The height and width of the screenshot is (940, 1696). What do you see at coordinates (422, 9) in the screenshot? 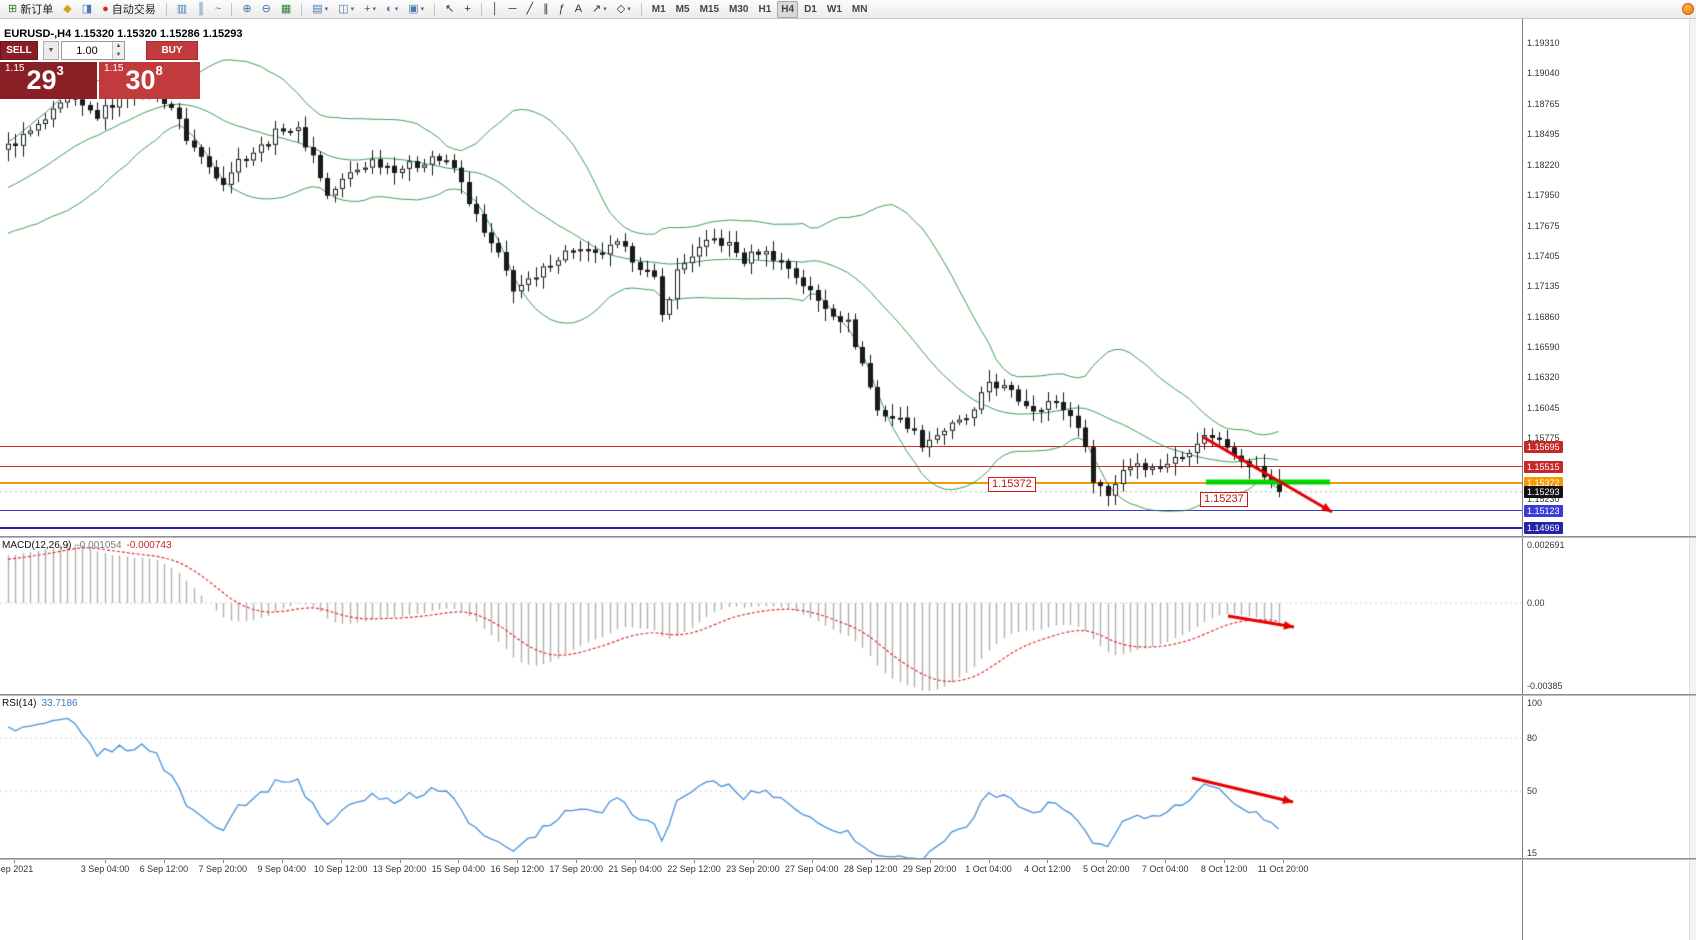
I see `templates-caret-icon: ▾` at bounding box center [422, 9].